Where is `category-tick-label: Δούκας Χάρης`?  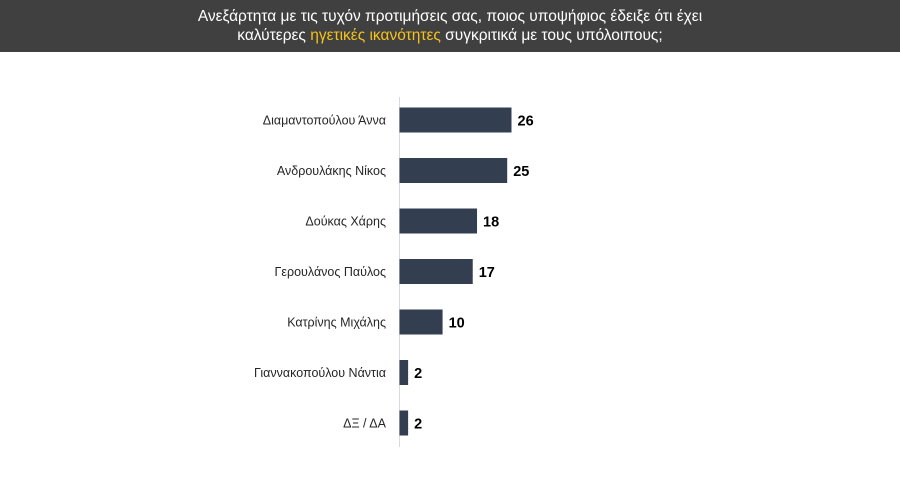
category-tick-label: Δούκας Χάρης is located at coordinates (345, 222).